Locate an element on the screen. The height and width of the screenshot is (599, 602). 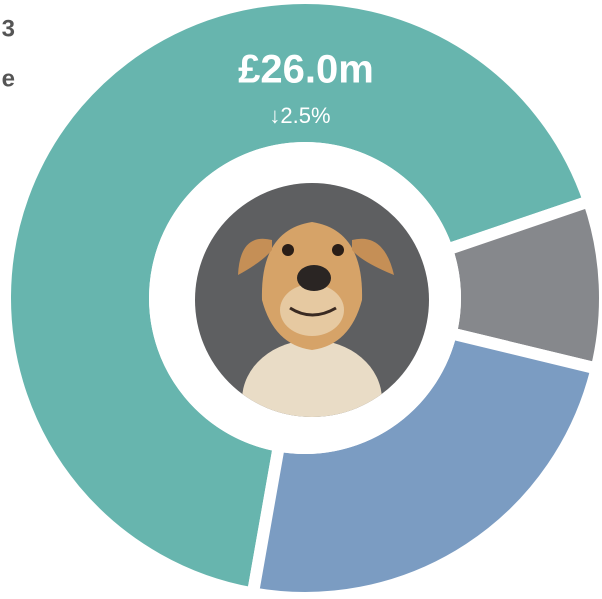
annotation: £26.0m is located at coordinates (306, 70).